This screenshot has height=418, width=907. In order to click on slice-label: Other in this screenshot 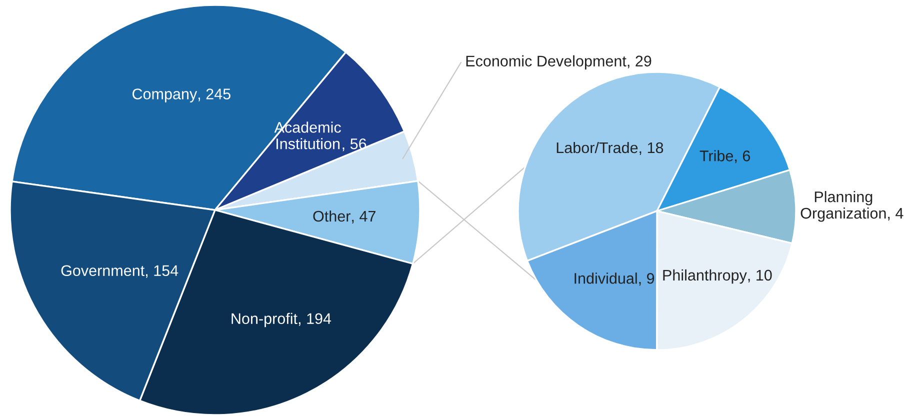, I will do `click(331, 216)`.